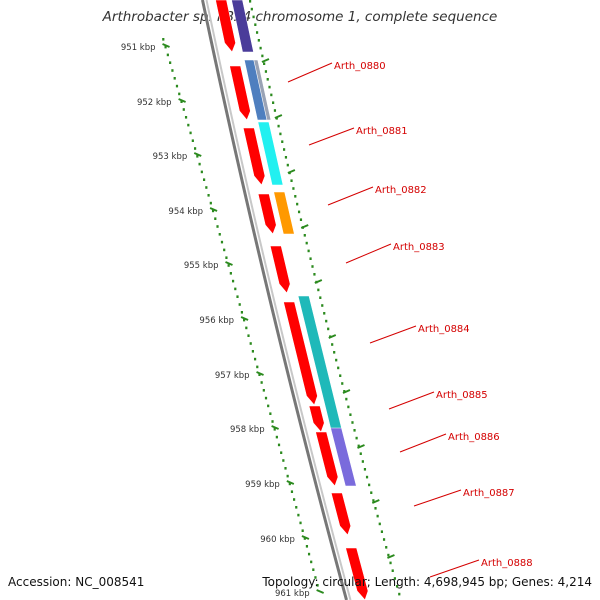 Image resolution: width=600 pixels, height=600 pixels. What do you see at coordinates (232, 376) in the screenshot?
I see `kbp-label: 957 kbp` at bounding box center [232, 376].